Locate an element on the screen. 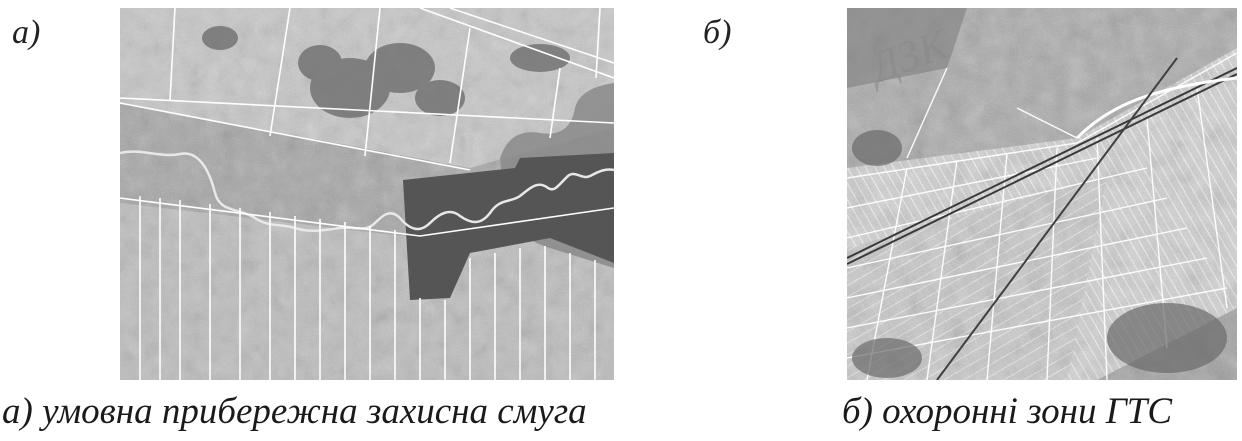 The height and width of the screenshot is (441, 1242). panel-a-letter: а) is located at coordinates (26, 32).